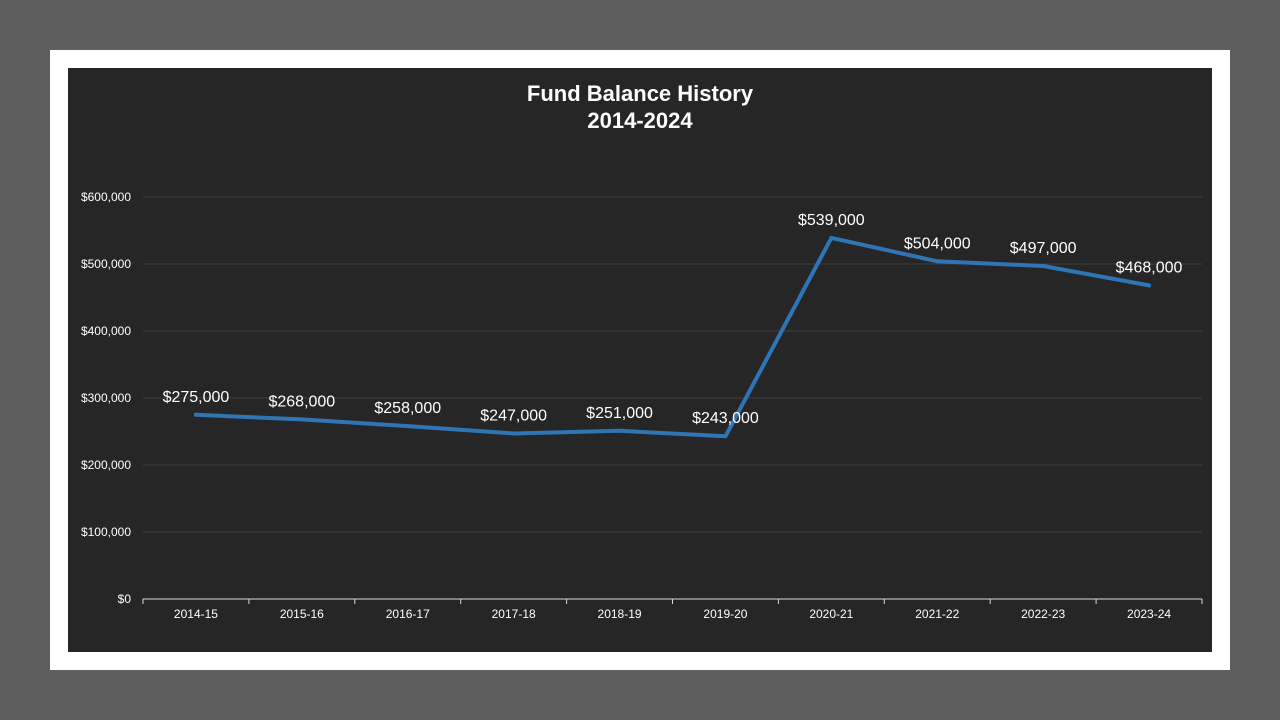 Image resolution: width=1280 pixels, height=720 pixels. What do you see at coordinates (106, 197) in the screenshot?
I see `y-tick-label: $600,000` at bounding box center [106, 197].